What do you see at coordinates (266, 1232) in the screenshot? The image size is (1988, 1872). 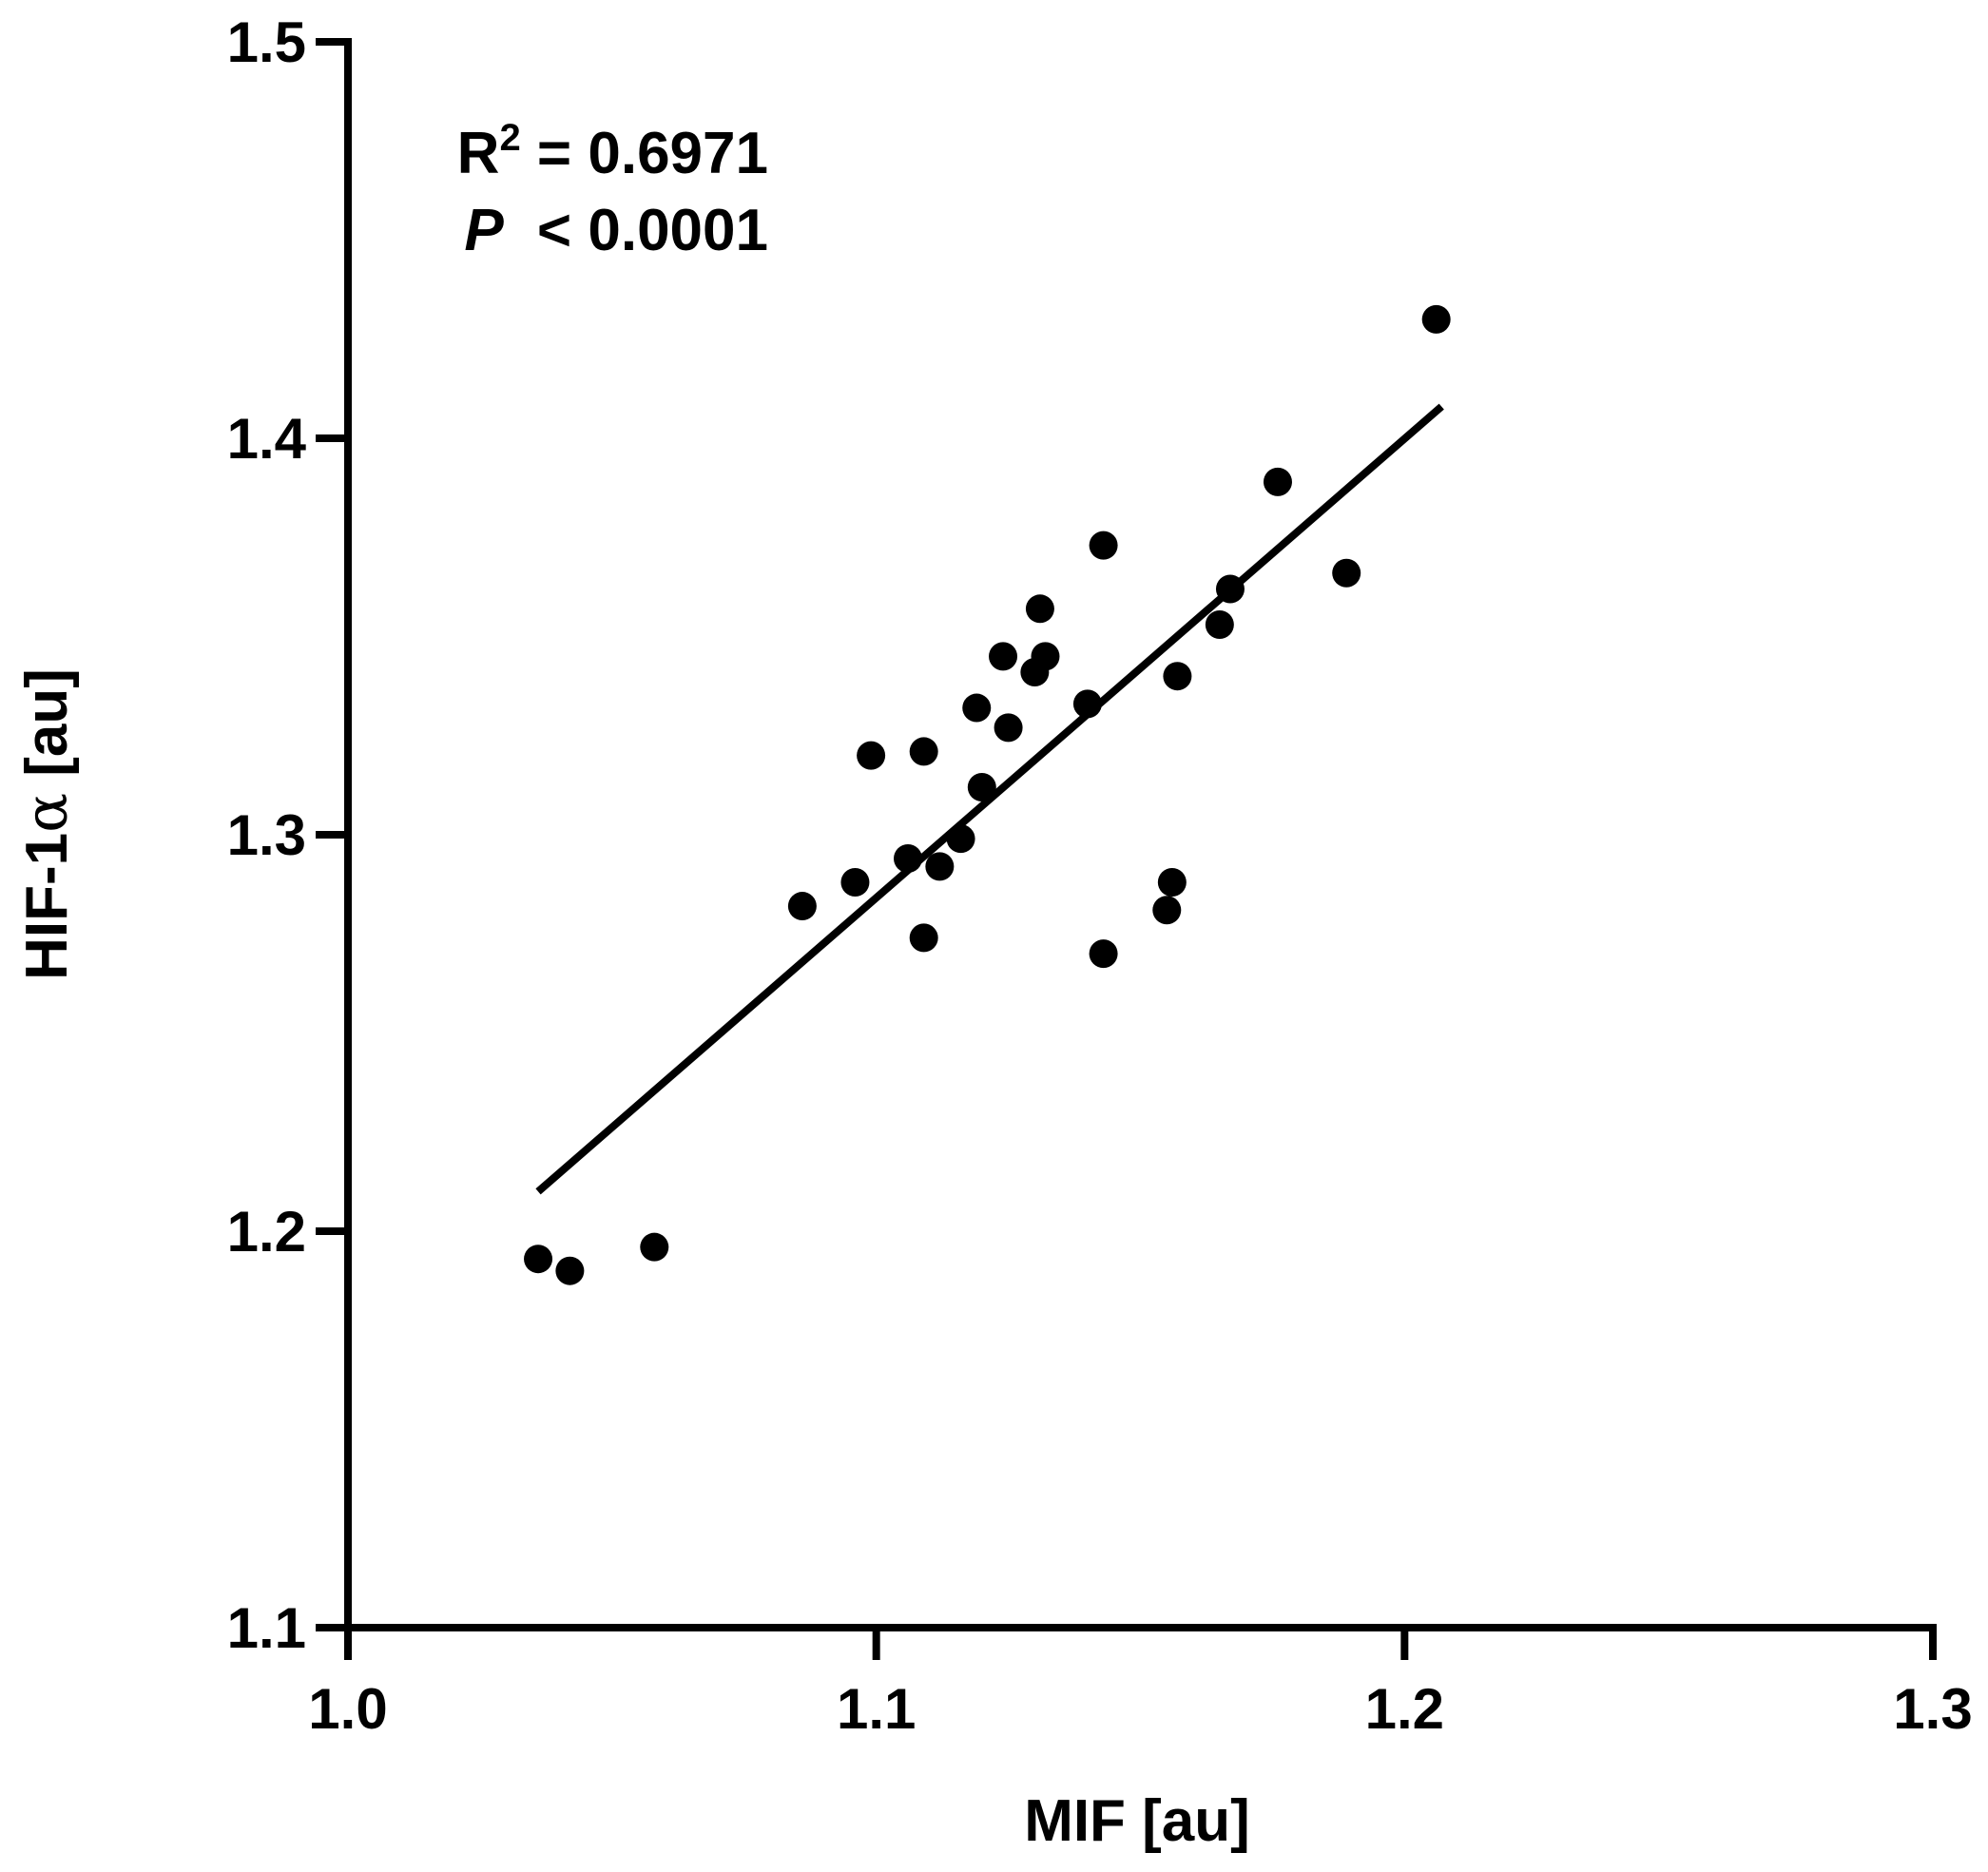 I see `y-tick-label: 1.2` at bounding box center [266, 1232].